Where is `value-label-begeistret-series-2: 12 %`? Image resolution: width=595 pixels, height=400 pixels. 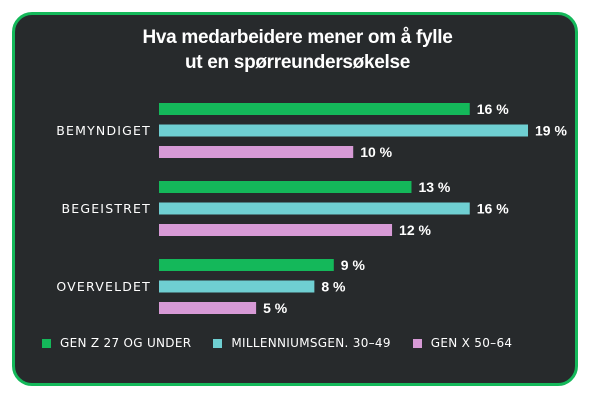
value-label-begeistret-series-2: 12 % is located at coordinates (415, 230).